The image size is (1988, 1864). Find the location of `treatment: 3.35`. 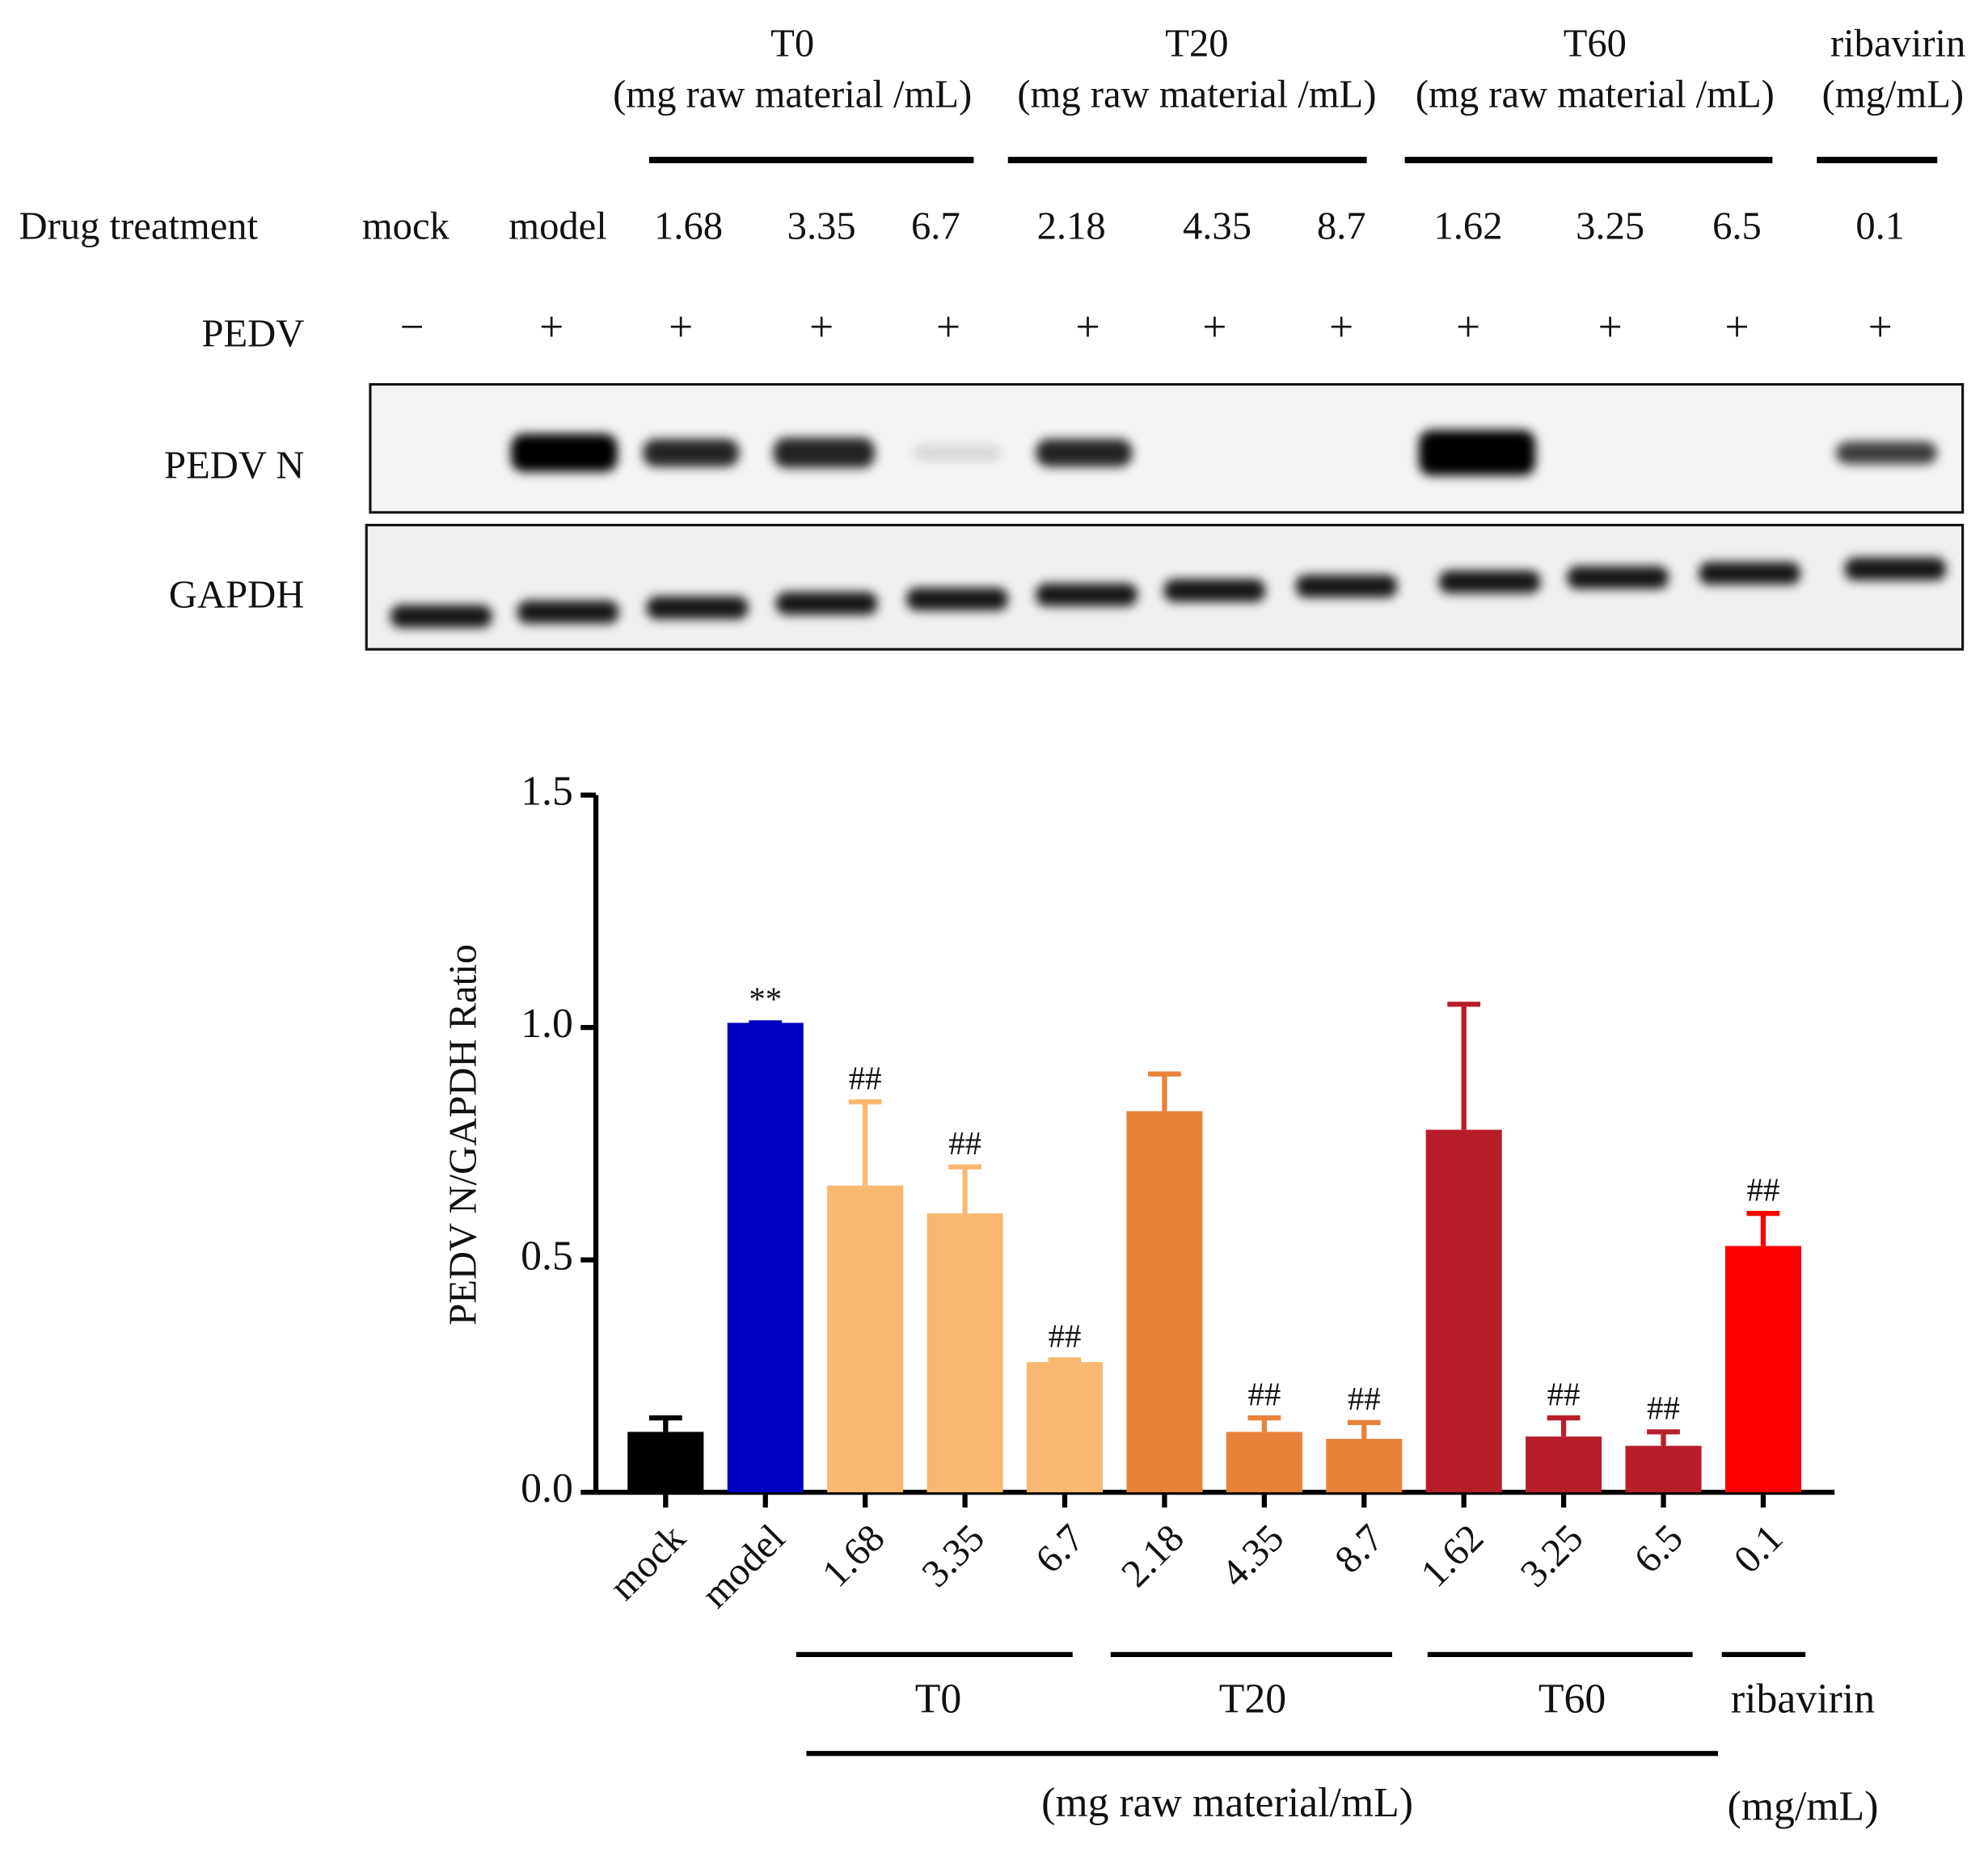

treatment: 3.35 is located at coordinates (821, 225).